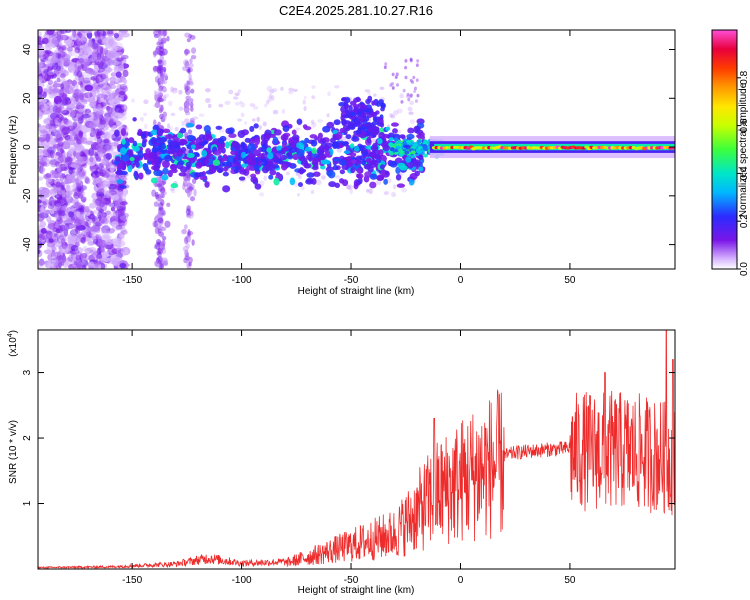 The width and height of the screenshot is (750, 600). What do you see at coordinates (242, 580) in the screenshot?
I see `snr-x-tick-label: -100` at bounding box center [242, 580].